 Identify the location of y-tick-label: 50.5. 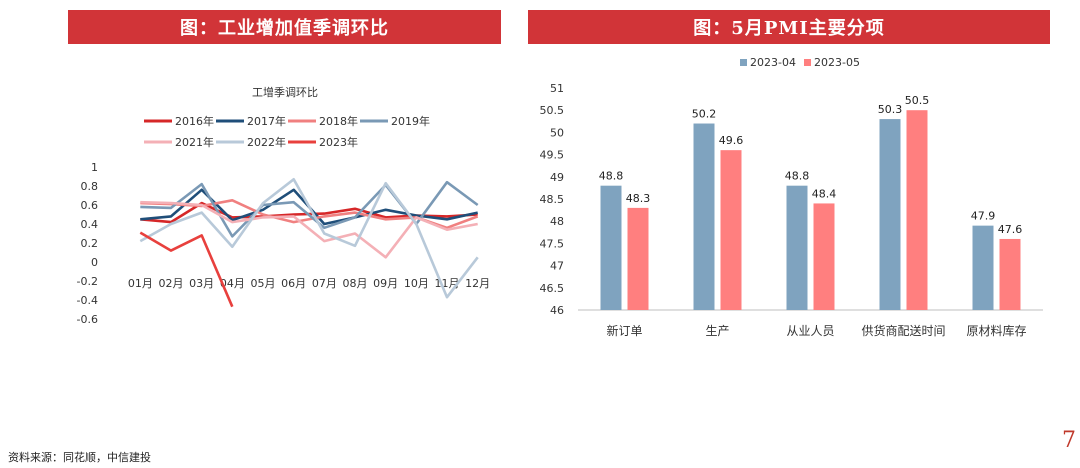
(552, 110).